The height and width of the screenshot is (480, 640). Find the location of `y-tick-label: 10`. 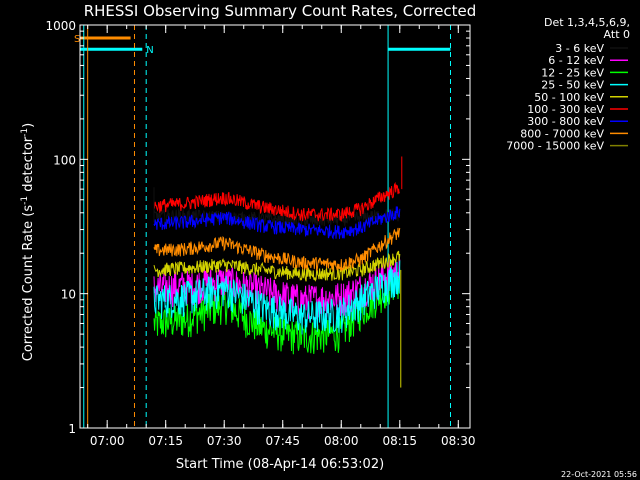

y-tick-label: 10 is located at coordinates (68, 295).